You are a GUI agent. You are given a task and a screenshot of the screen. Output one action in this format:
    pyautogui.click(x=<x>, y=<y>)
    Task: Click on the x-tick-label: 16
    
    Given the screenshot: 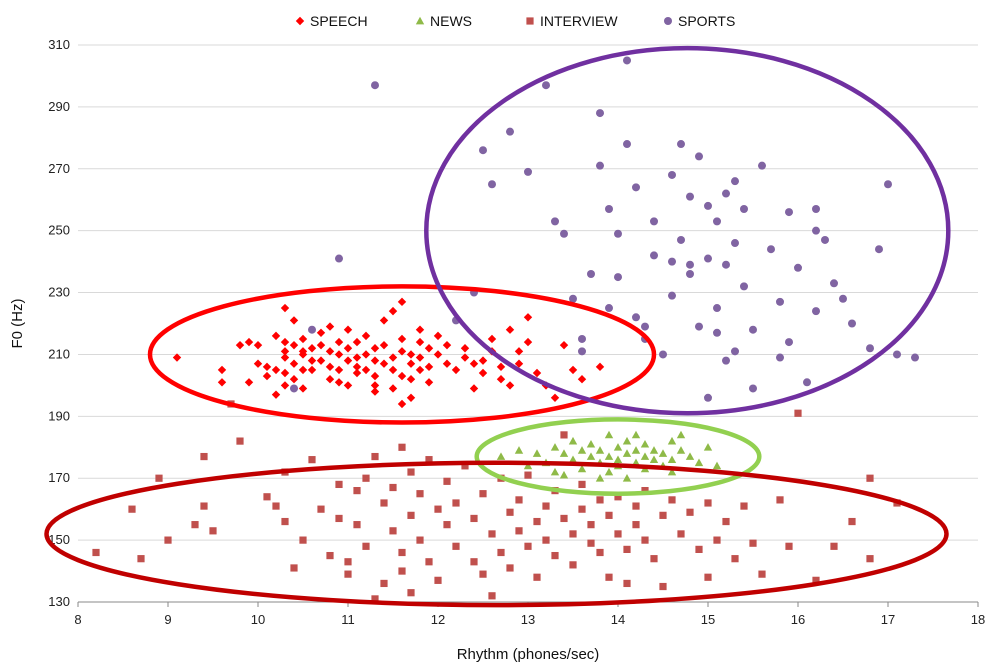 What is the action you would take?
    pyautogui.click(x=798, y=619)
    